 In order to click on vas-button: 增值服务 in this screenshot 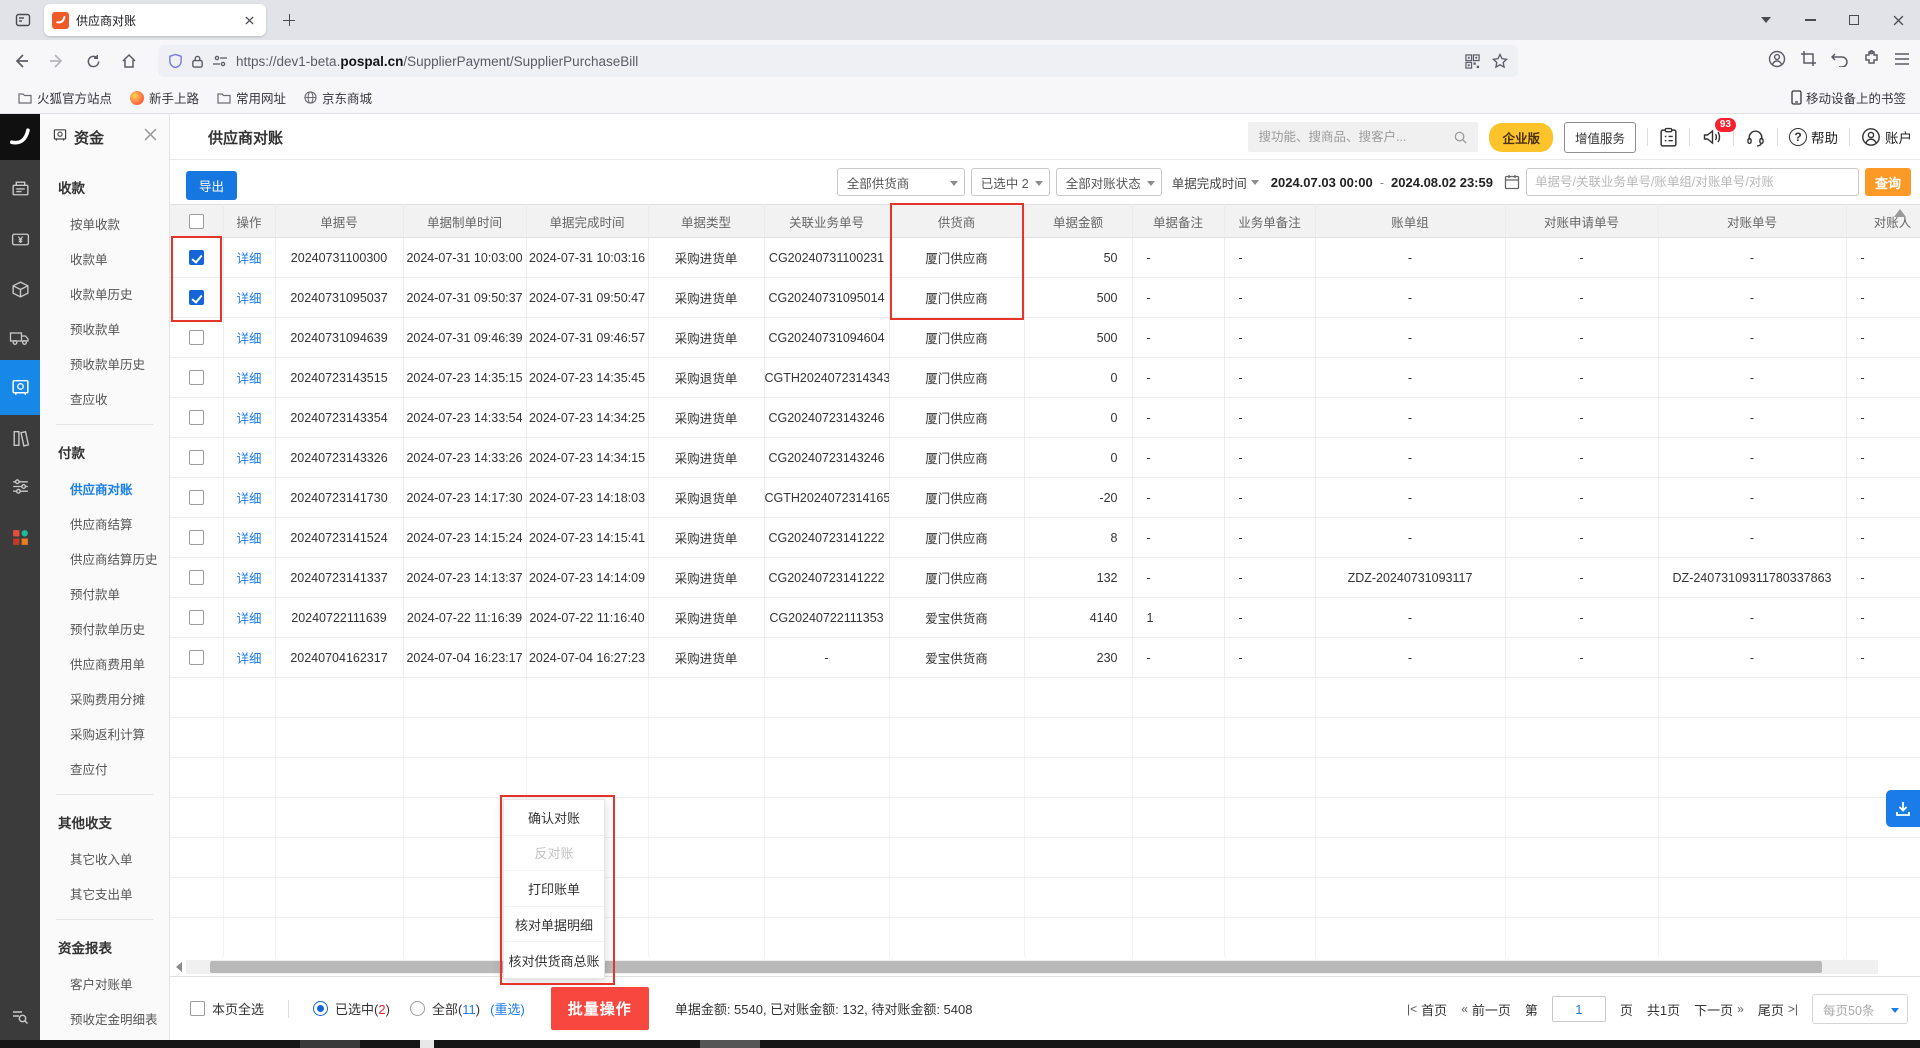, I will do `click(1599, 137)`.